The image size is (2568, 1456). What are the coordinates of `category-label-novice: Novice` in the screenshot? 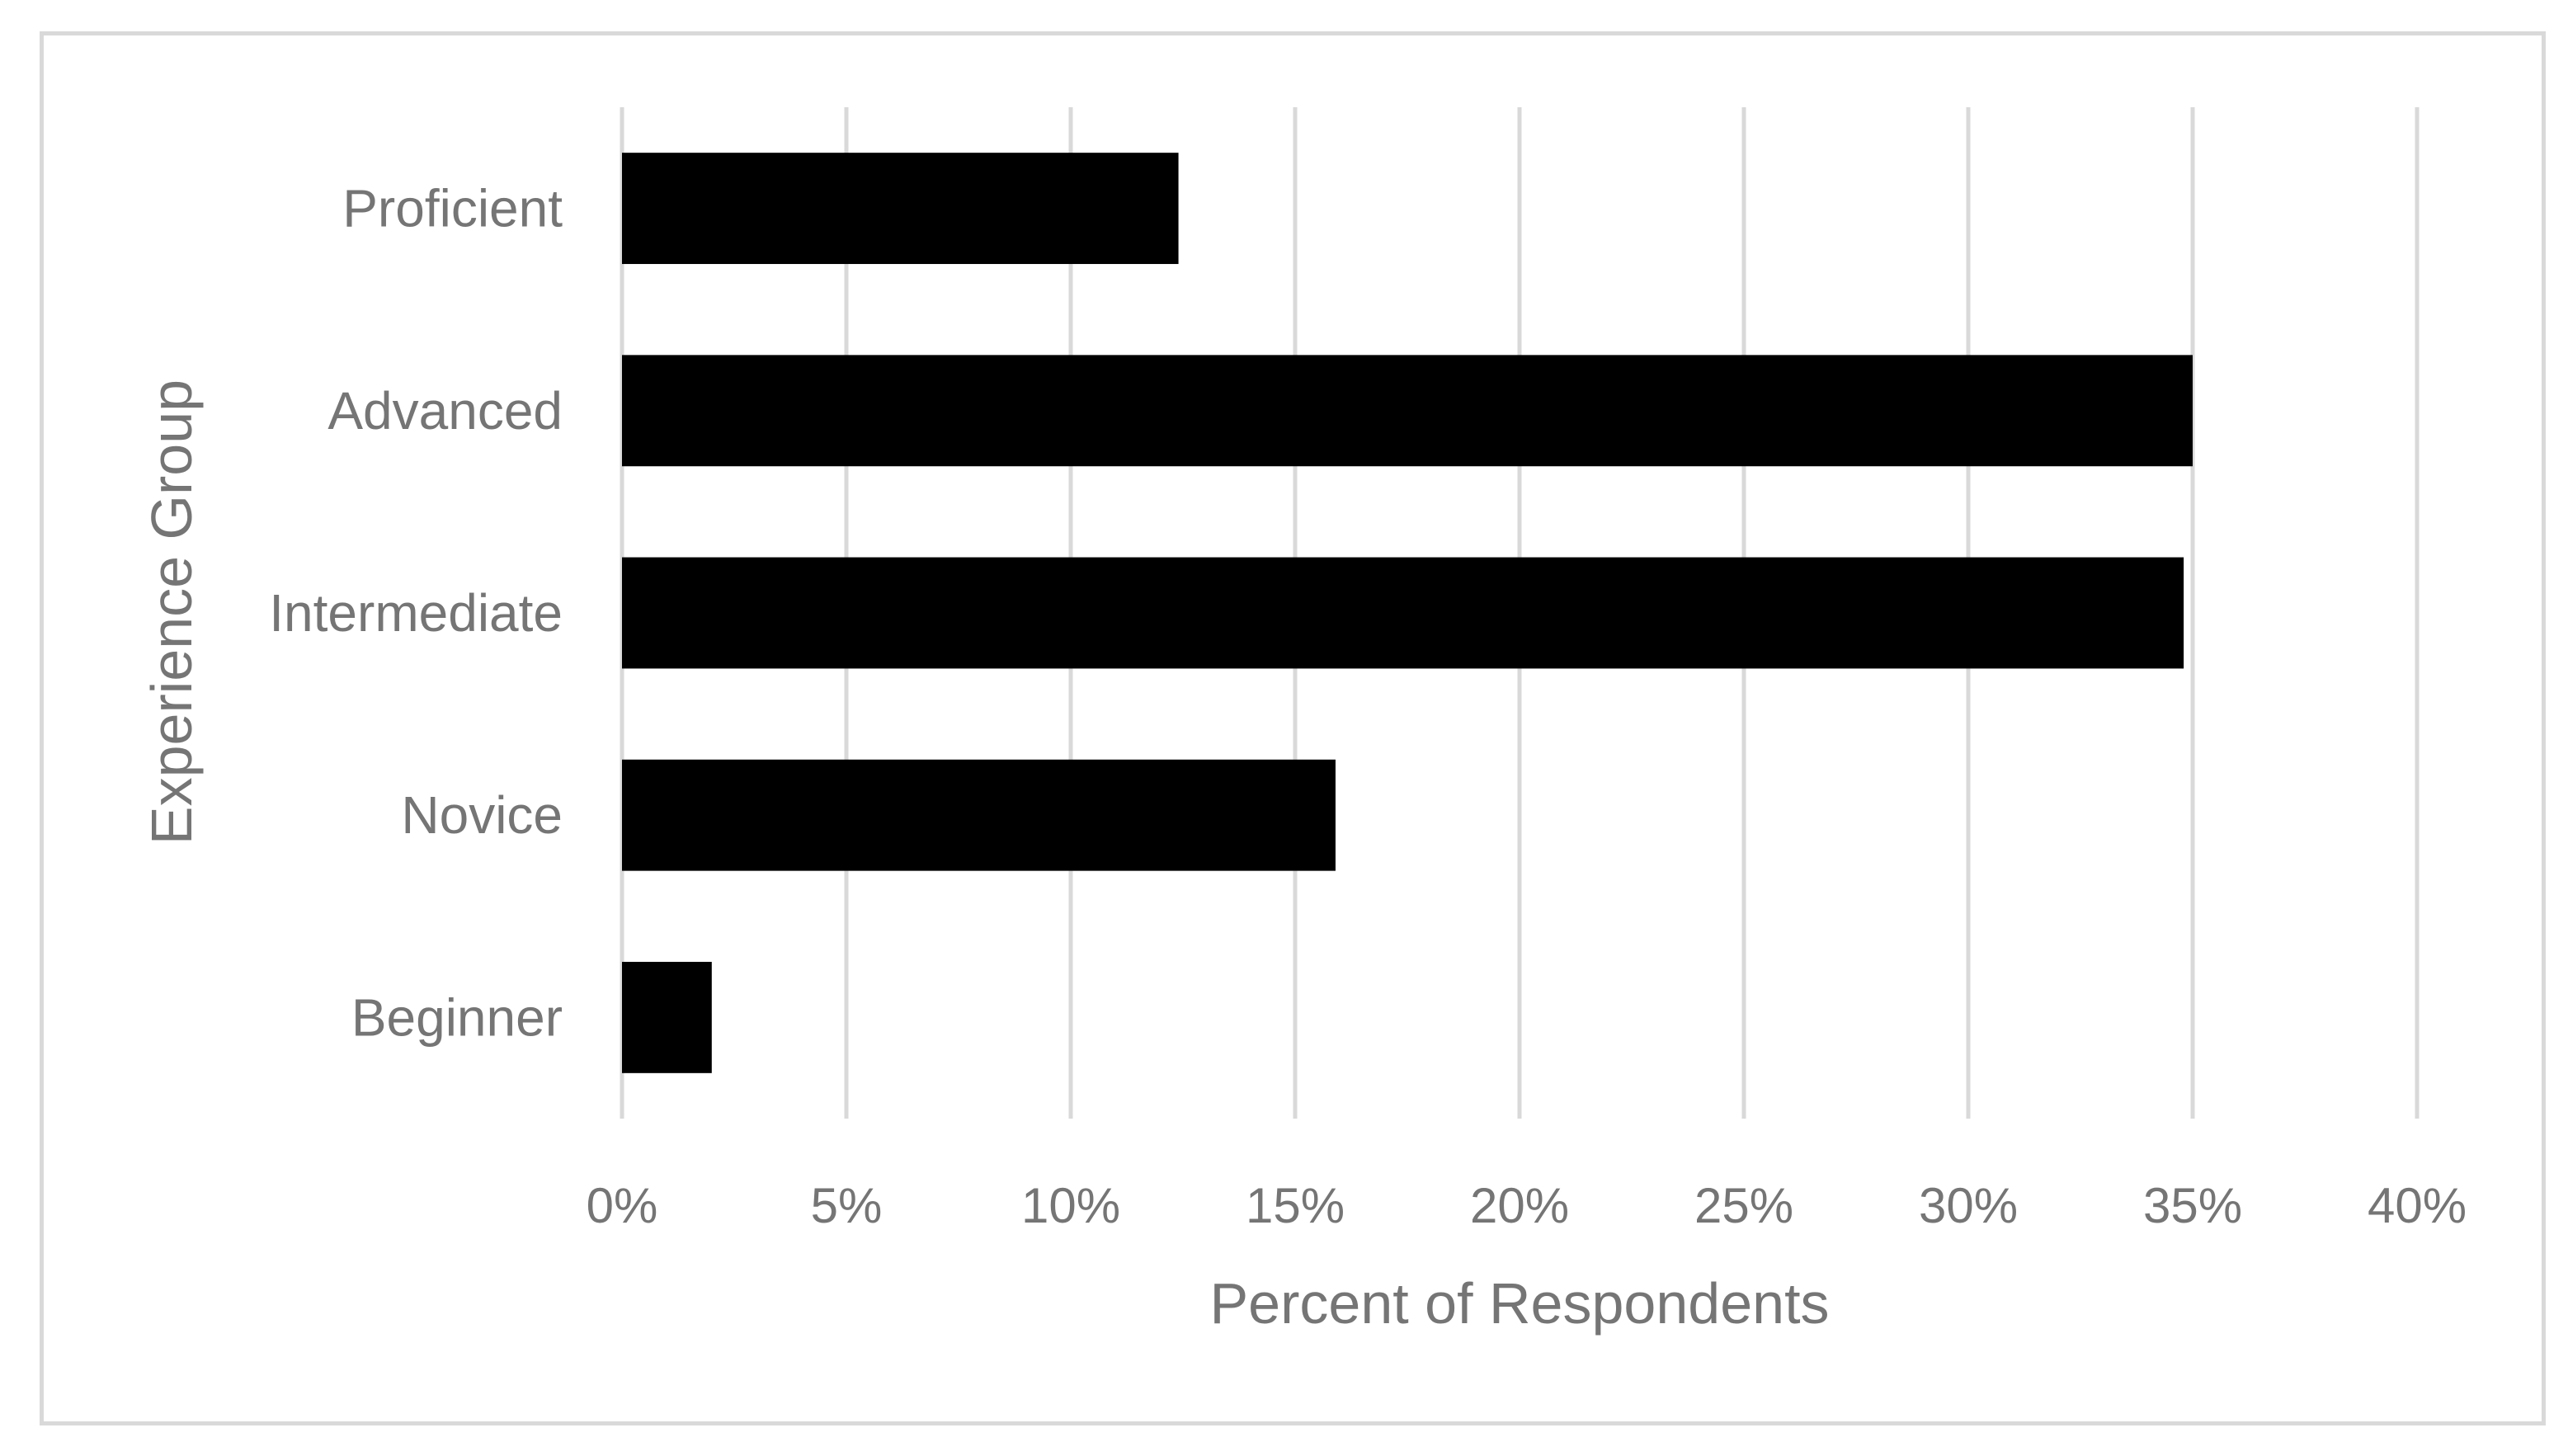 It's located at (482, 815).